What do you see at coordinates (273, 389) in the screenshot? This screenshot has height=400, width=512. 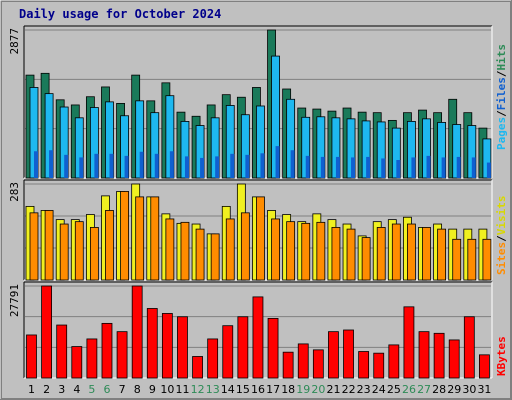 I see `day-label: 17` at bounding box center [273, 389].